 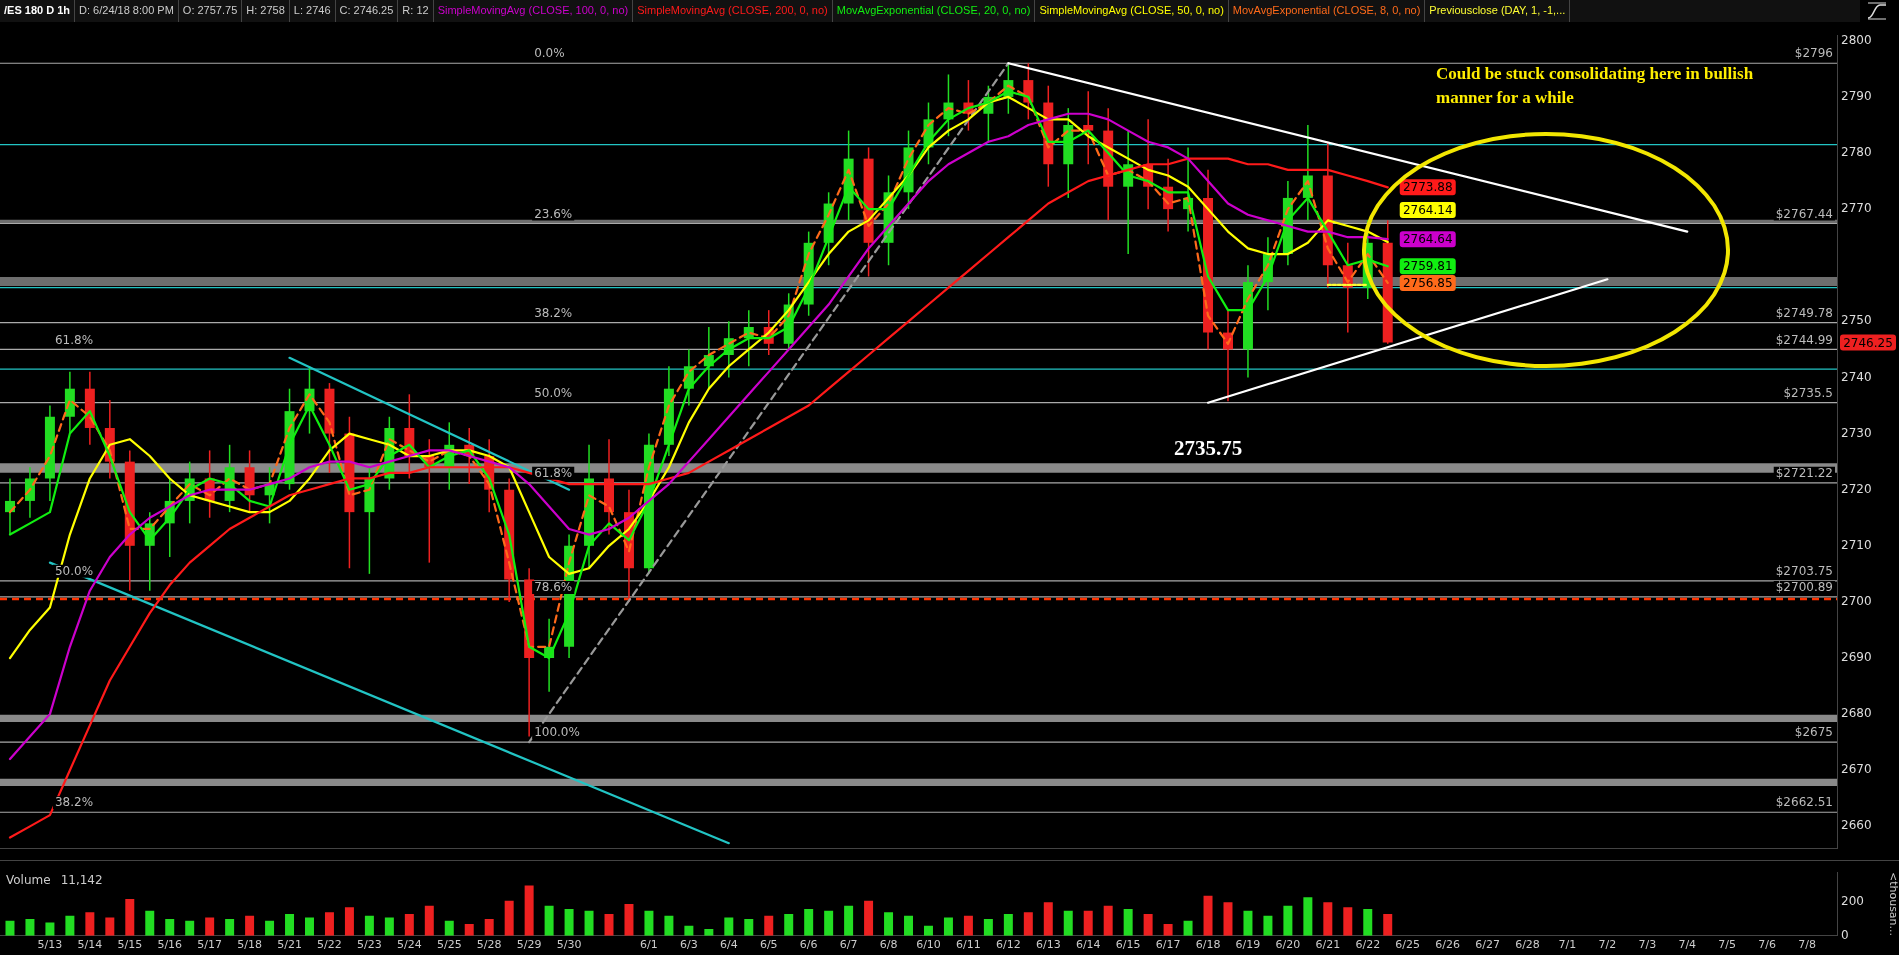 I want to click on ref-line-label: $2721.22, so click(x=1804, y=472).